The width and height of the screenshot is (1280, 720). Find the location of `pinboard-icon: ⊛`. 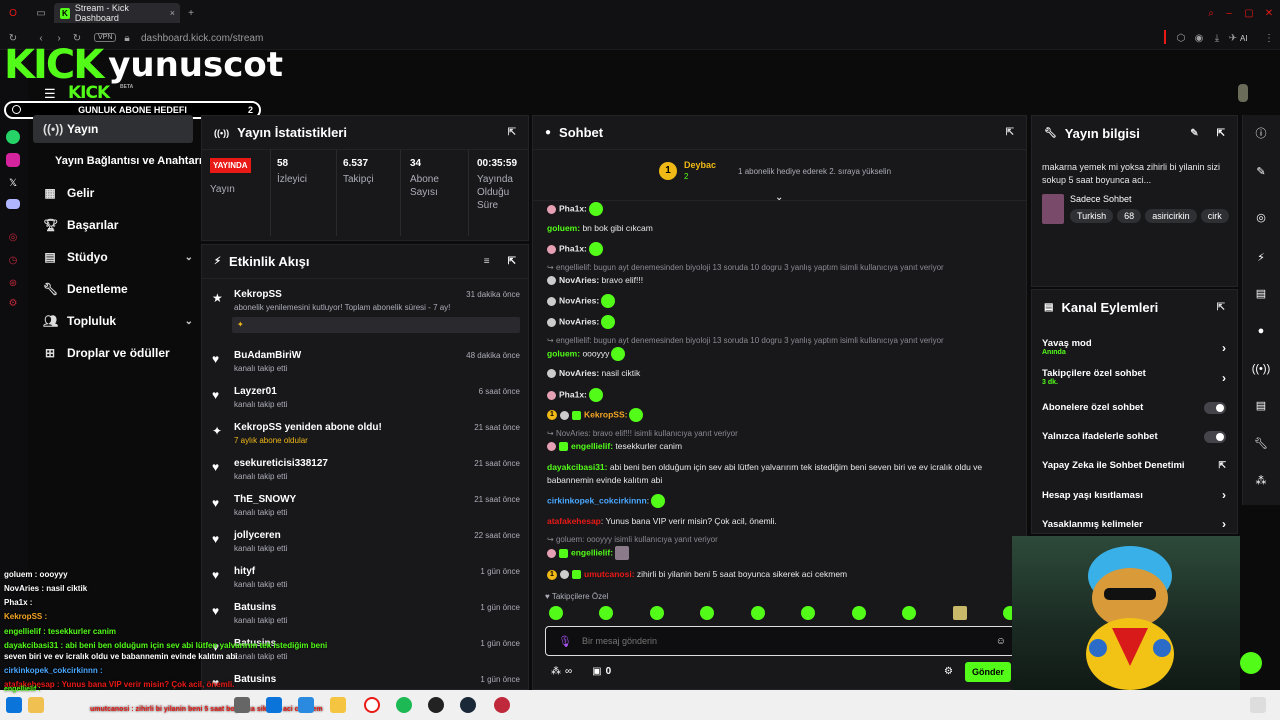

pinboard-icon: ⊛ is located at coordinates (13, 283).